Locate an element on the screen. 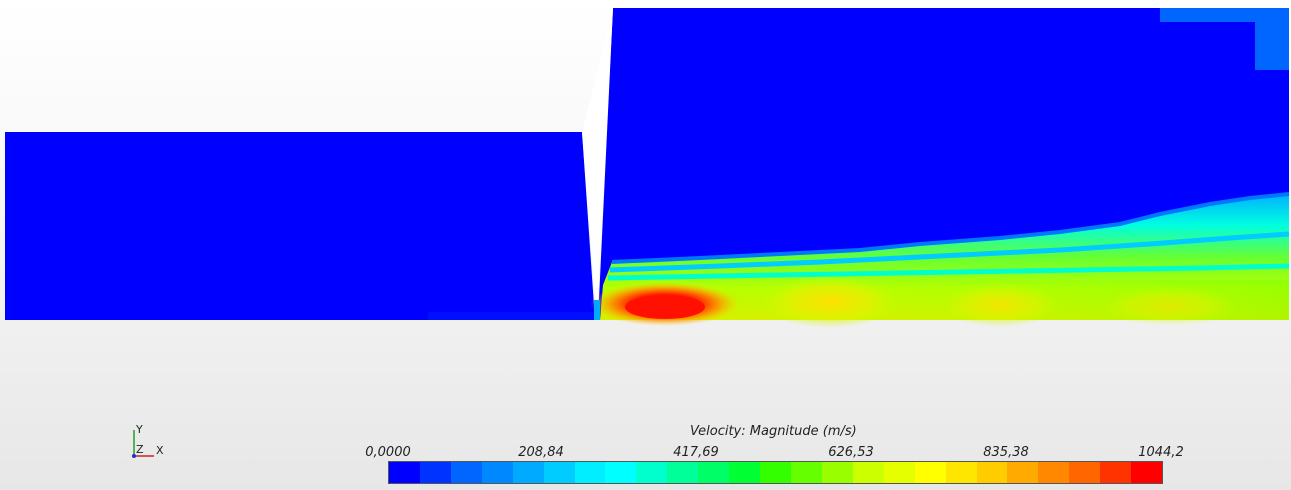 The image size is (1291, 490). legend-tick-3: 626,53 is located at coordinates (851, 452).